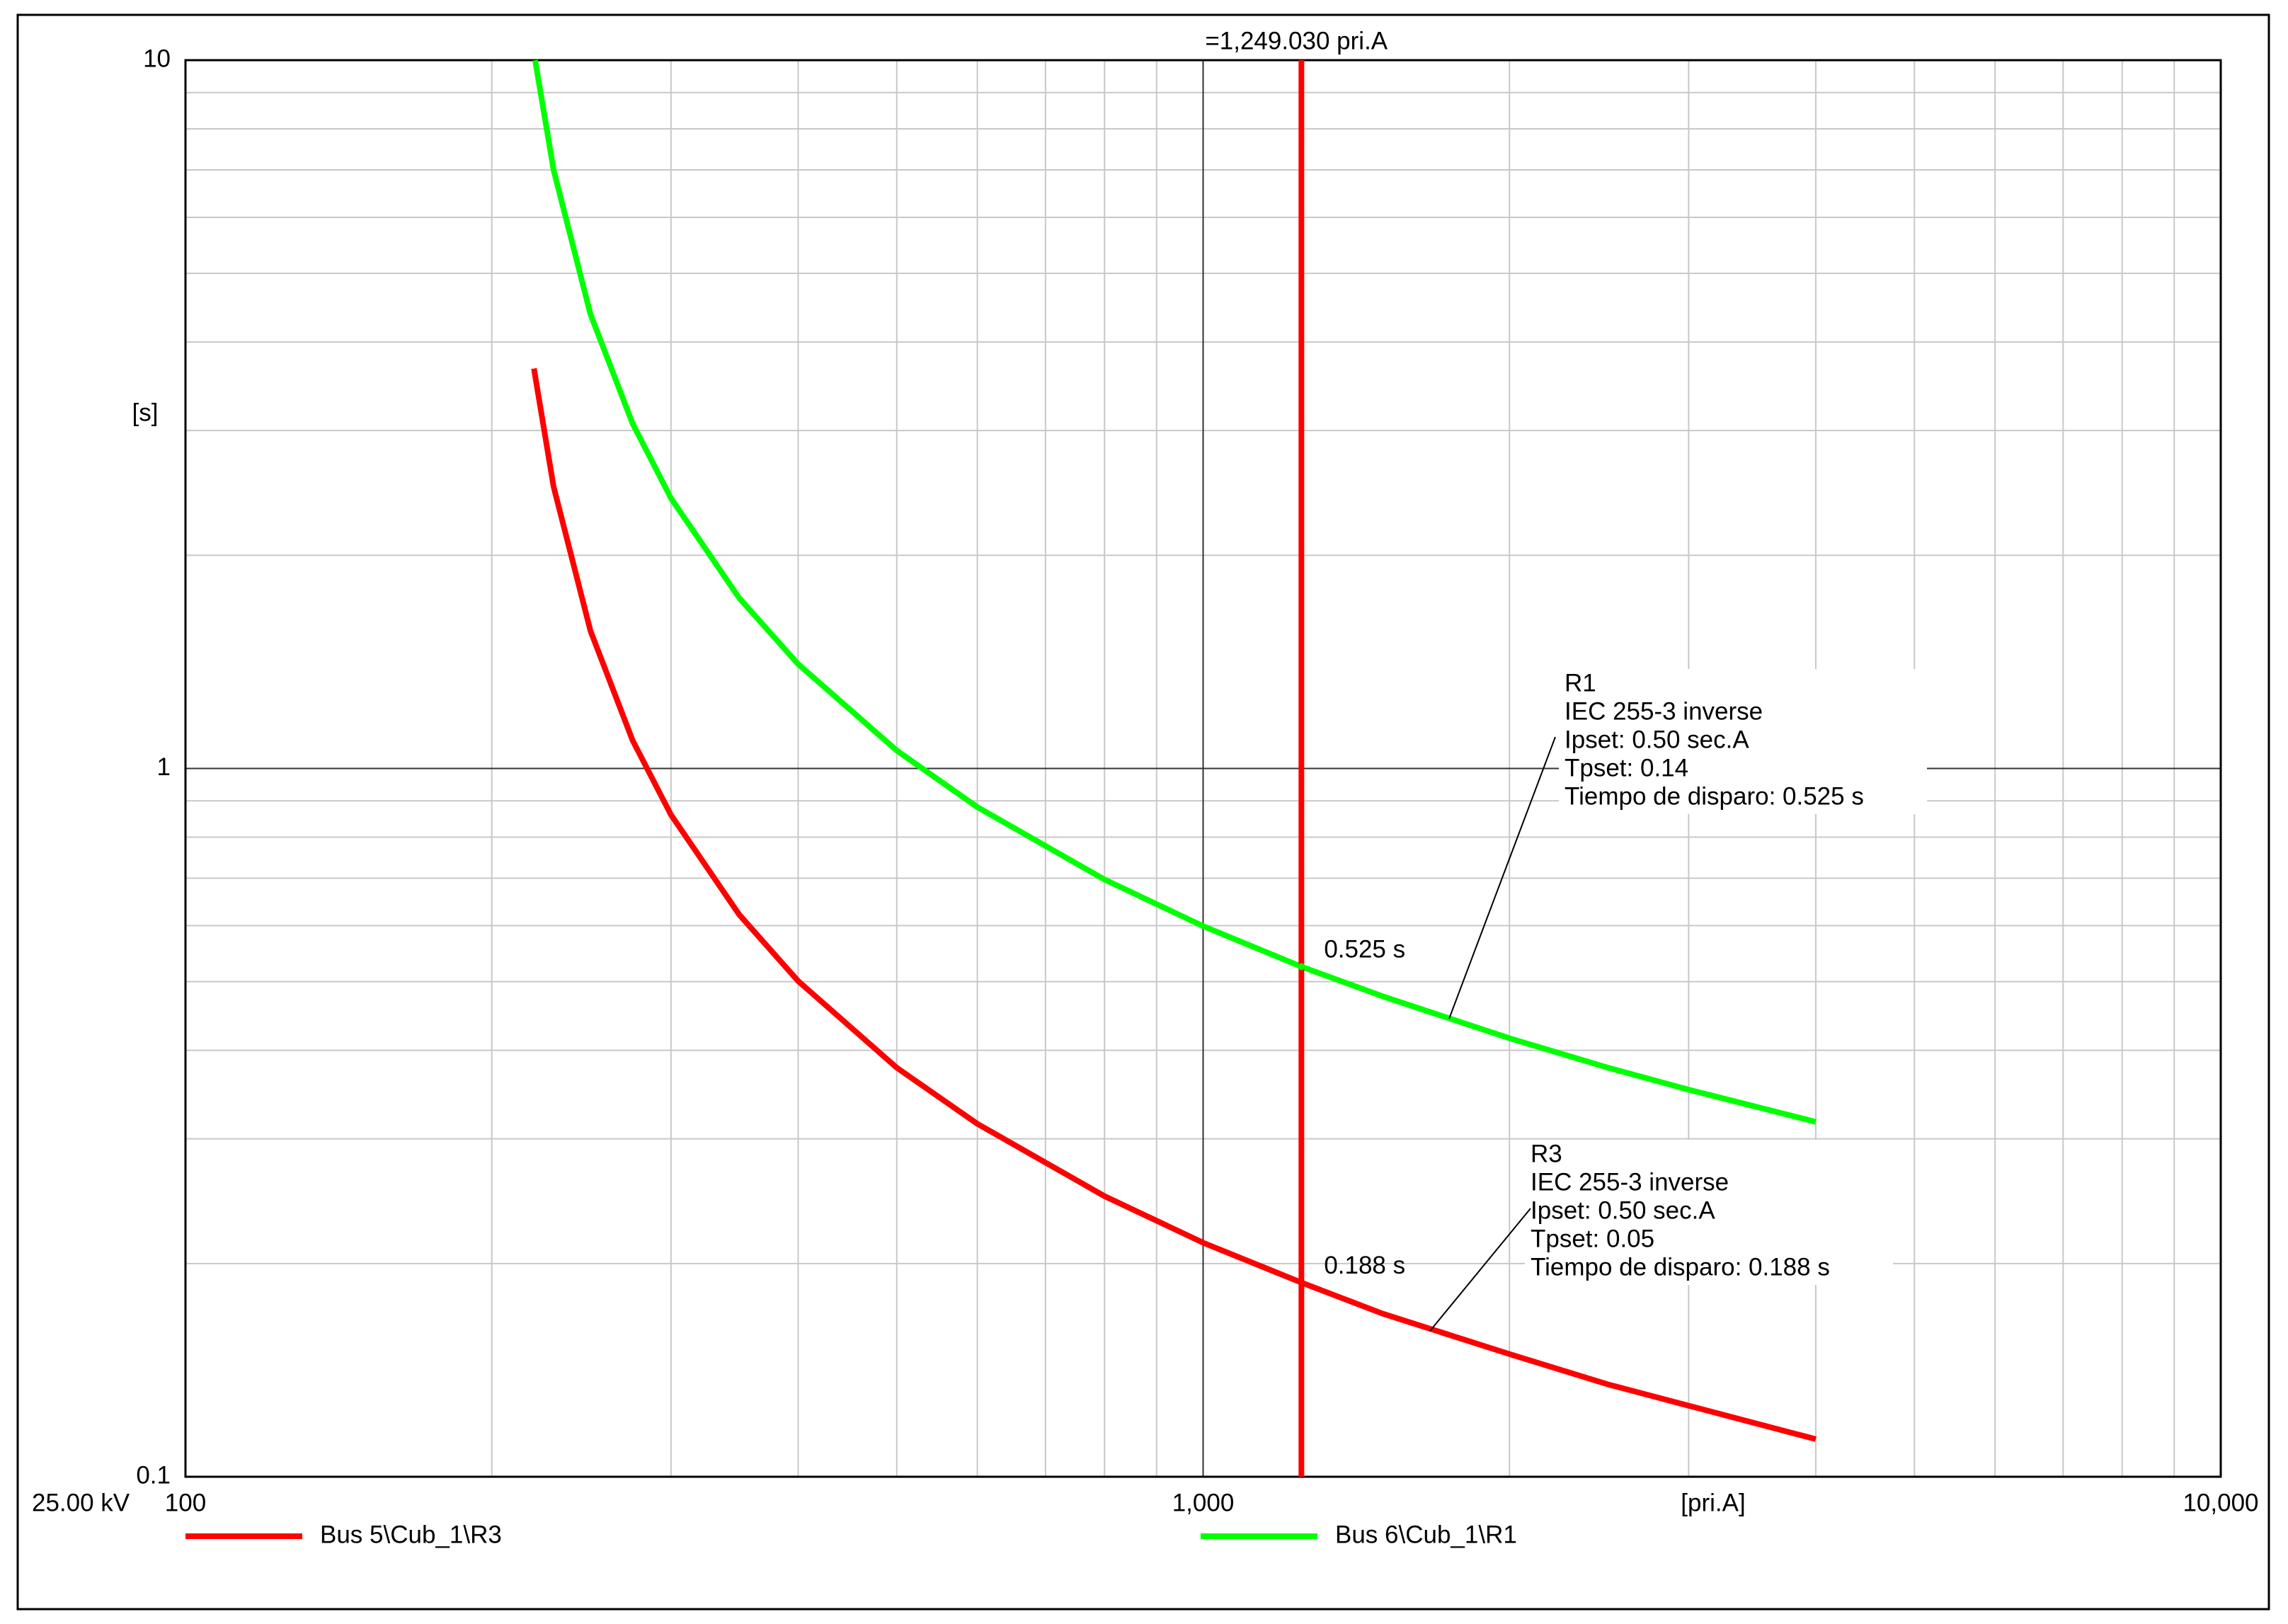 This screenshot has width=2288, height=1624. Describe the element at coordinates (1364, 949) in the screenshot. I see `crossing-label: 0.525 s` at that location.